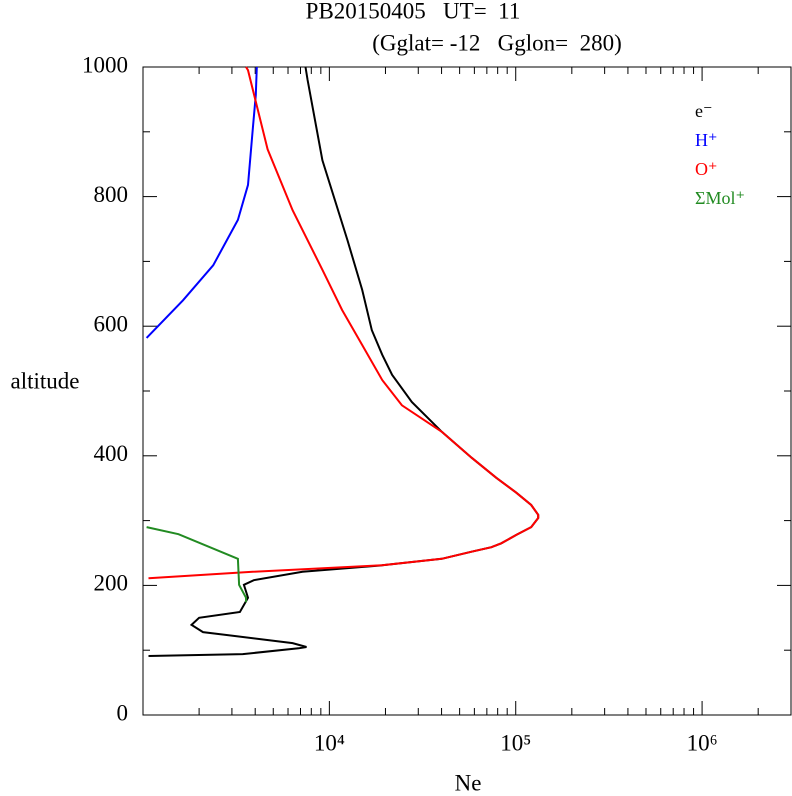 This screenshot has width=792, height=796. What do you see at coordinates (515, 742) in the screenshot?
I see `x-tick-label: 10⁵` at bounding box center [515, 742].